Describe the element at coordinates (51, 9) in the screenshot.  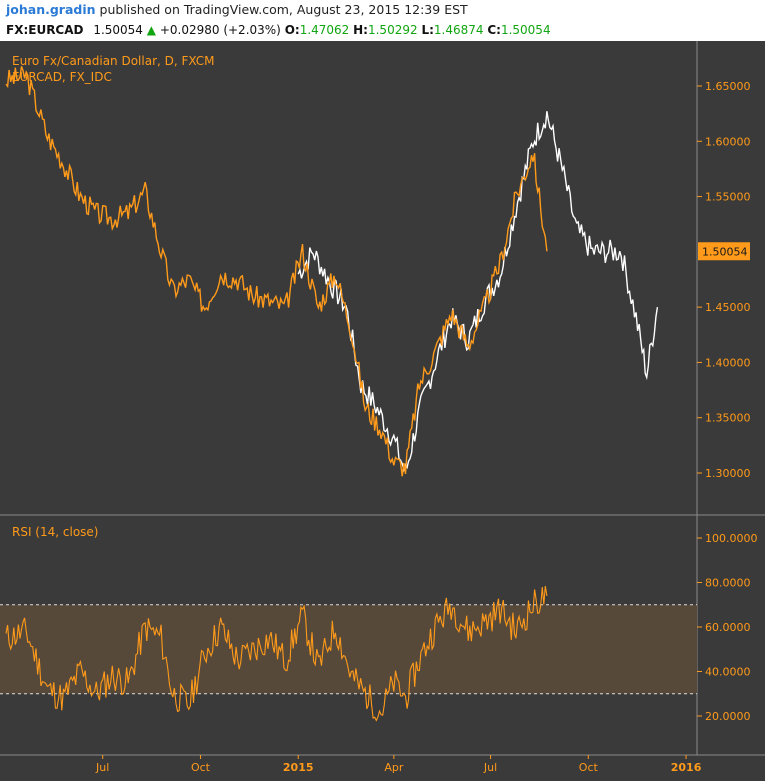
I see `author-link: johan.gradin` at that location.